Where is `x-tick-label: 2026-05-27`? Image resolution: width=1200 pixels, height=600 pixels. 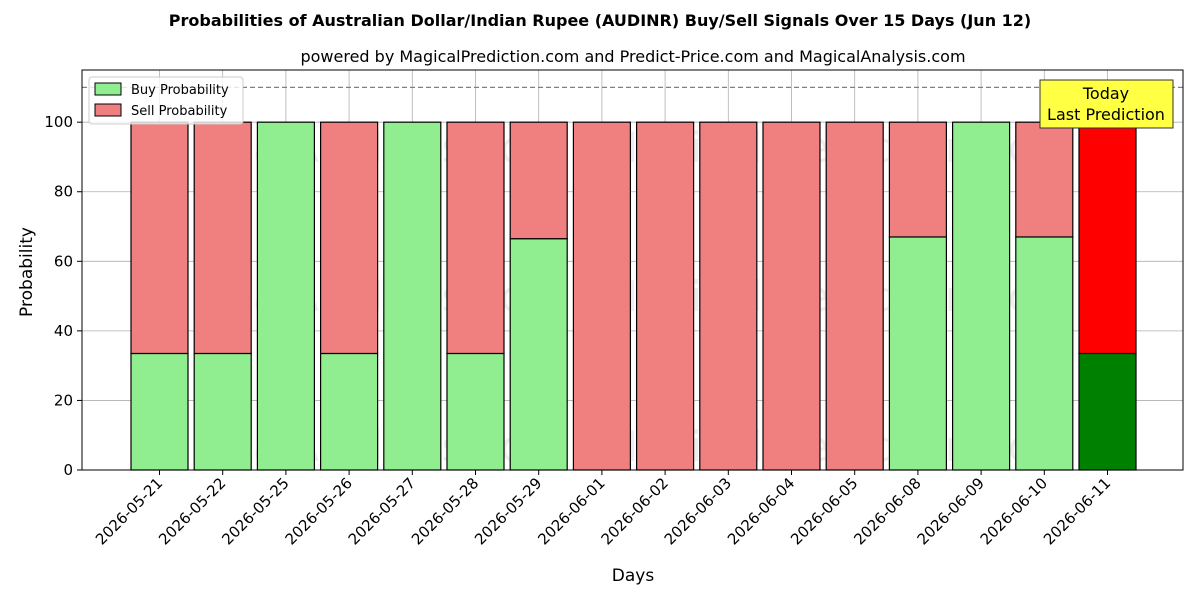 x-tick-label: 2026-05-27 is located at coordinates (382, 511).